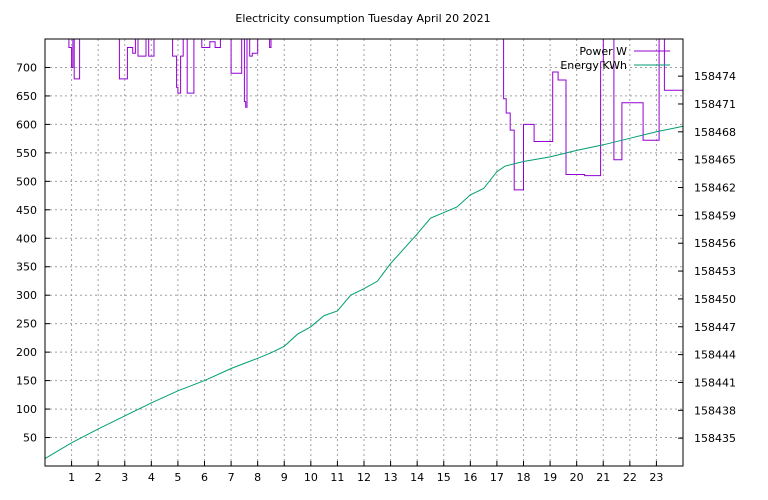 This screenshot has height=500, width=768. I want to click on y2-tick-label: 158474, so click(715, 76).